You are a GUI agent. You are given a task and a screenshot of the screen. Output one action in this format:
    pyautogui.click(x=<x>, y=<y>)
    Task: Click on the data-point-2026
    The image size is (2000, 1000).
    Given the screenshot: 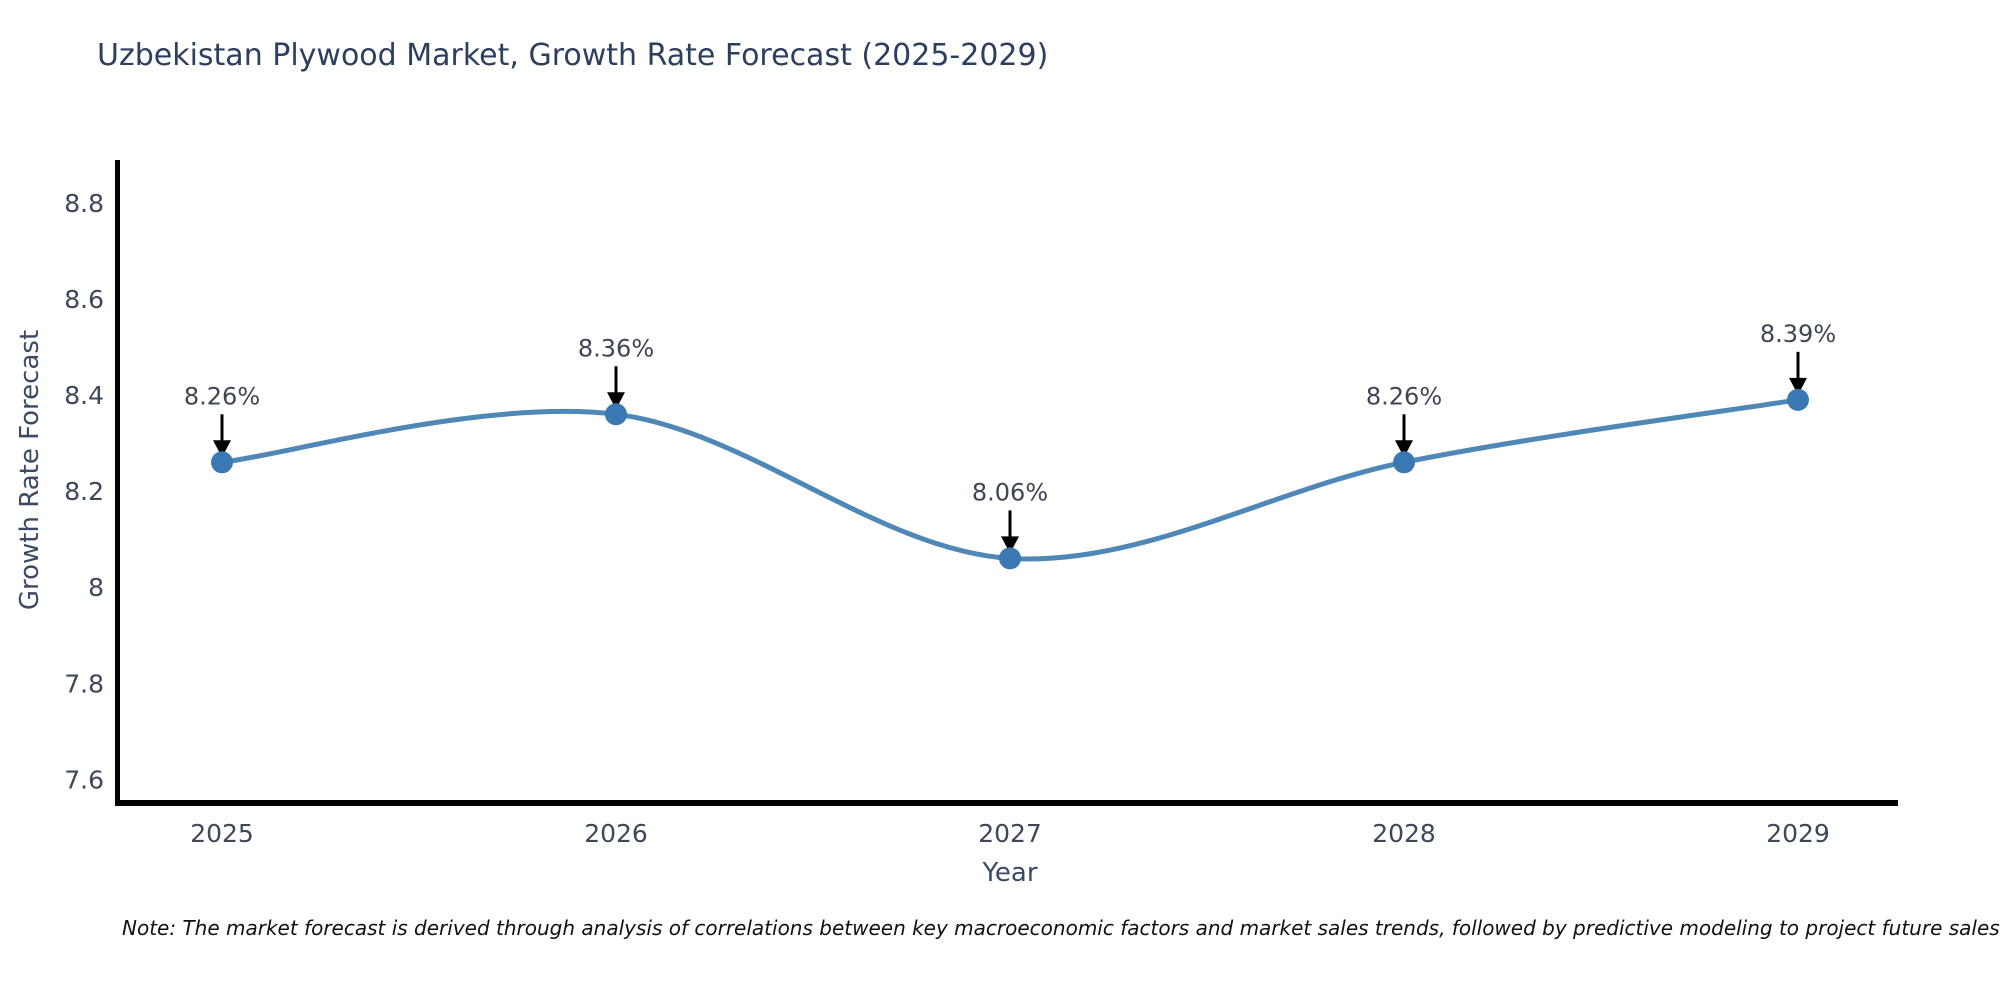 What is the action you would take?
    pyautogui.click(x=616, y=414)
    